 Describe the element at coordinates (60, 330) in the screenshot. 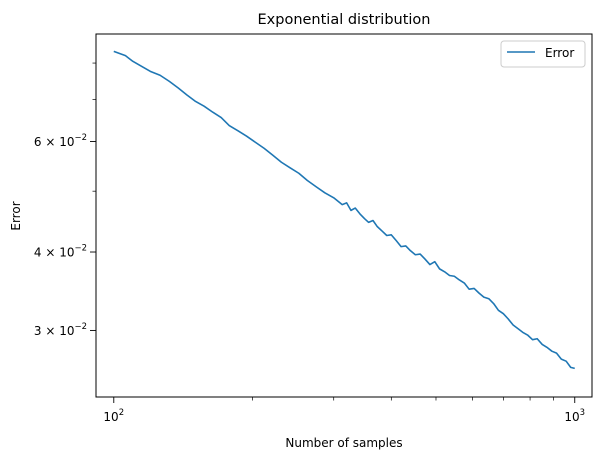

I see `y-tick-label: 3 × 10⁻²` at that location.